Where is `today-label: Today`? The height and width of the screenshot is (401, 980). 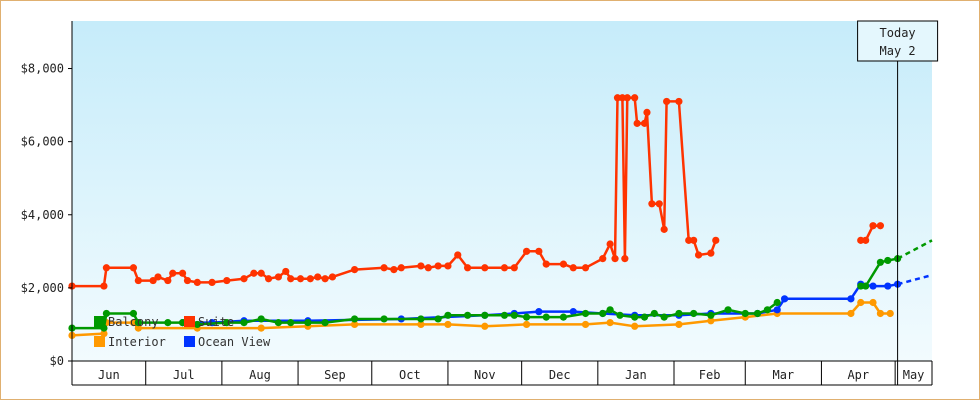
today-label: Today is located at coordinates (898, 33).